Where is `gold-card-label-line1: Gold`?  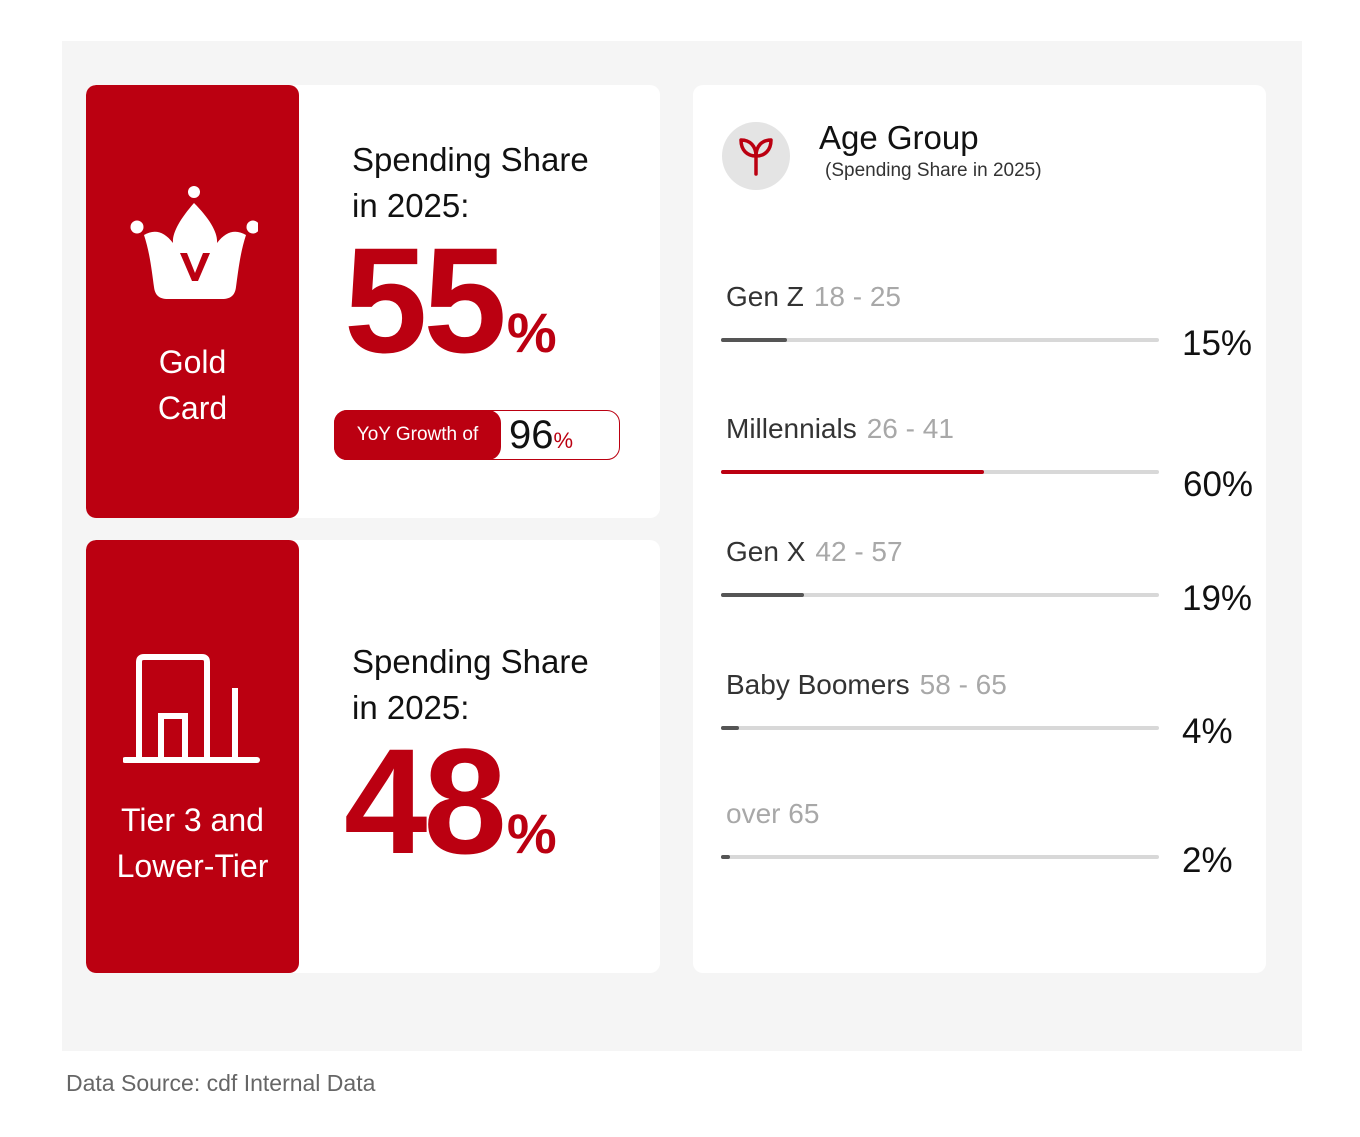 gold-card-label-line1: Gold is located at coordinates (192, 362).